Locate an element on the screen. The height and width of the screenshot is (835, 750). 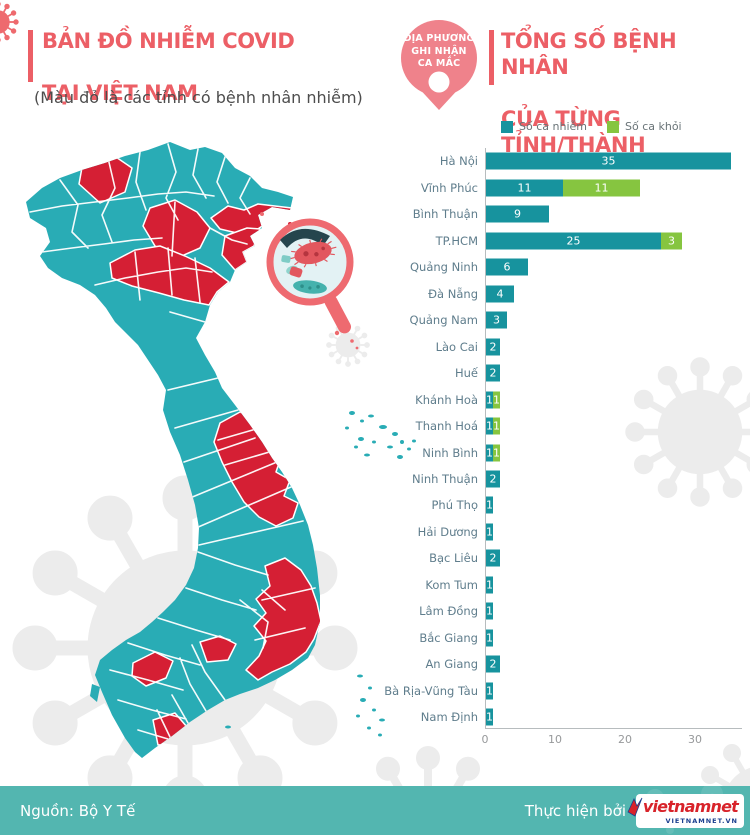
bar-group: 6 is located at coordinates (507, 267).